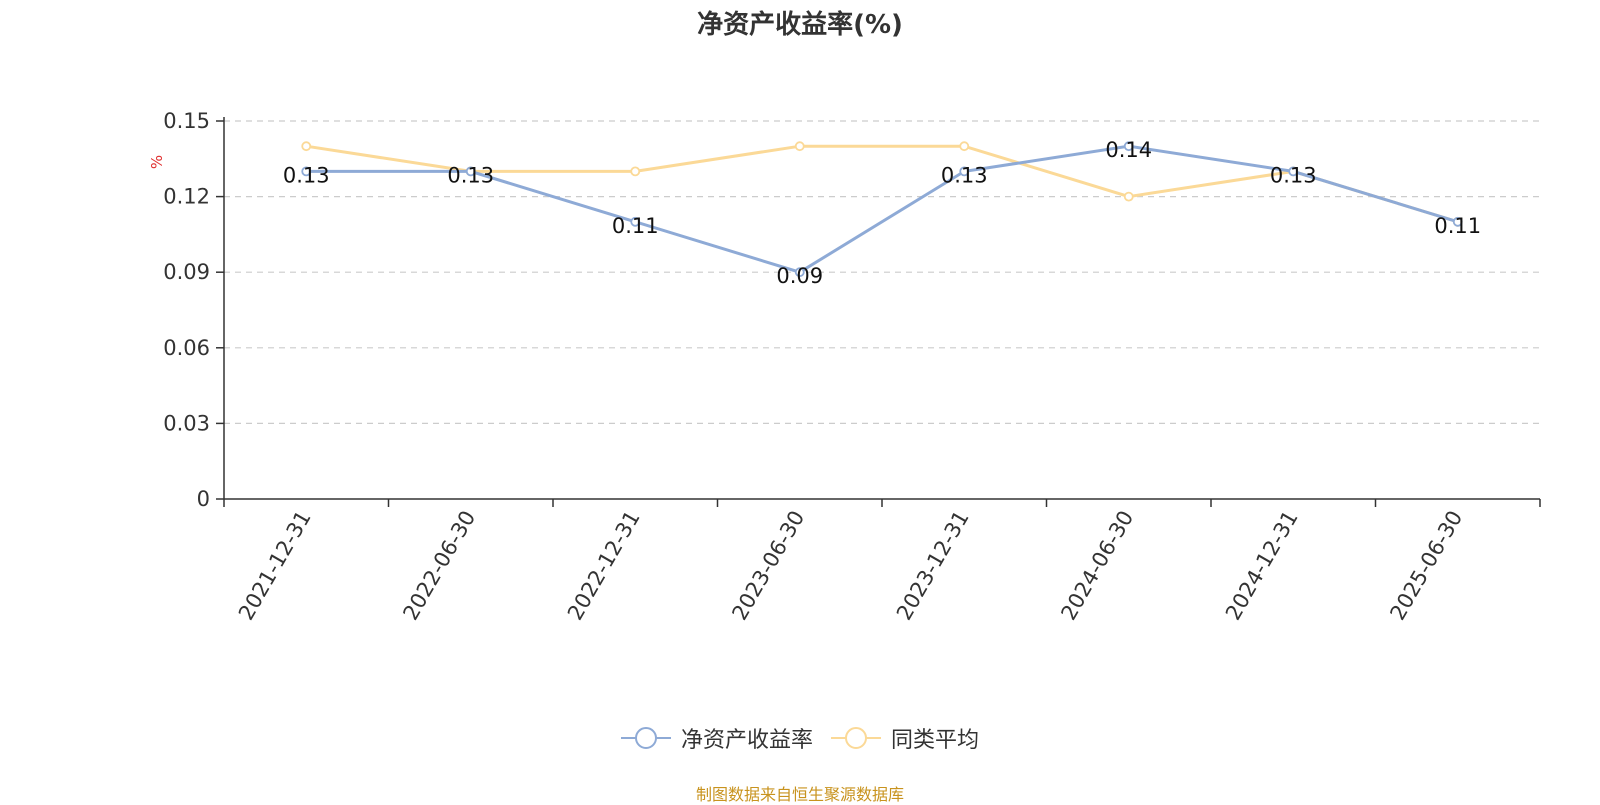 The image size is (1600, 805). I want to click on legend-roe-marker-icon, so click(645, 738).